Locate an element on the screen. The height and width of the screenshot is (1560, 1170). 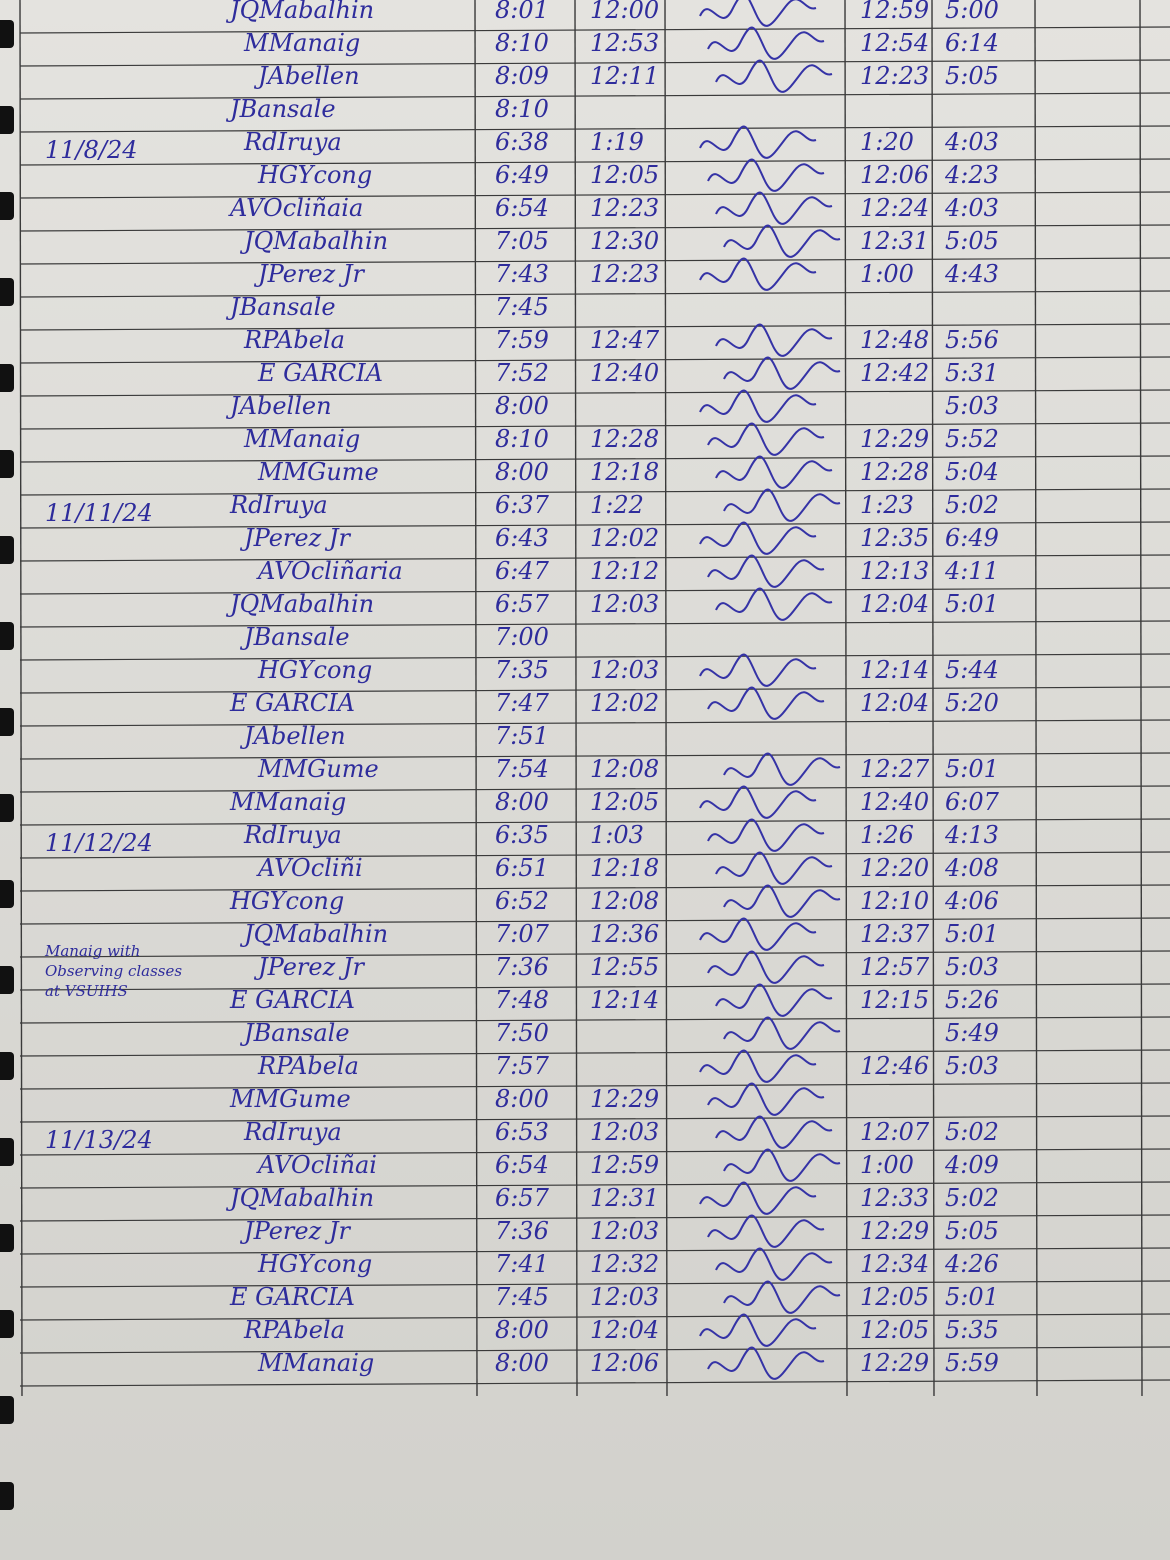
date: 11/13/24 is located at coordinates (99, 1140).